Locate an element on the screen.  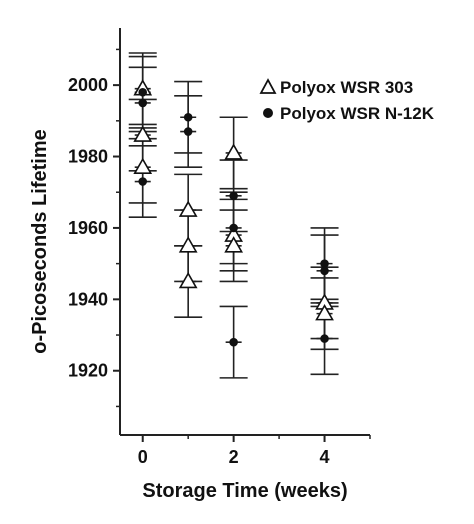
legend-label: Polyox WSR N-12K is located at coordinates (357, 113).